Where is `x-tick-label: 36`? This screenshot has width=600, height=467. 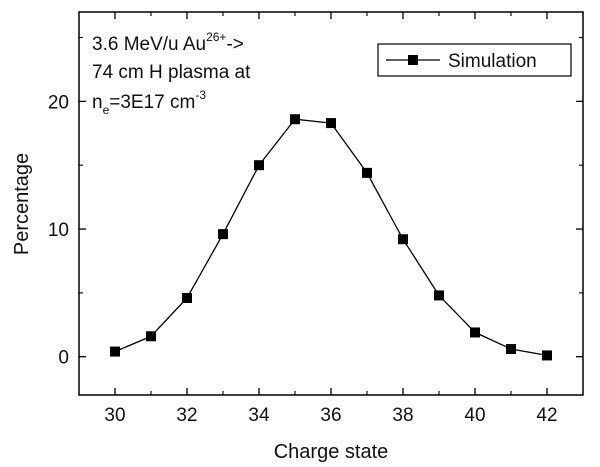
x-tick-label: 36 is located at coordinates (330, 415).